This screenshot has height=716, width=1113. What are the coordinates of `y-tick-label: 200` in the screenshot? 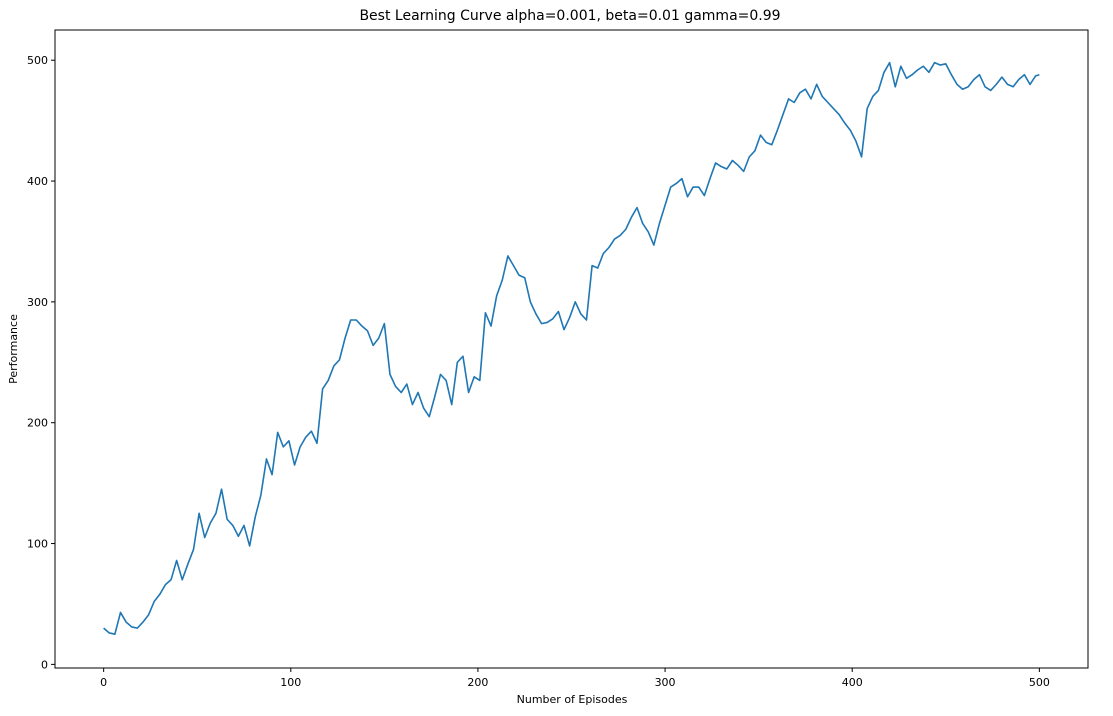 It's located at (37, 423).